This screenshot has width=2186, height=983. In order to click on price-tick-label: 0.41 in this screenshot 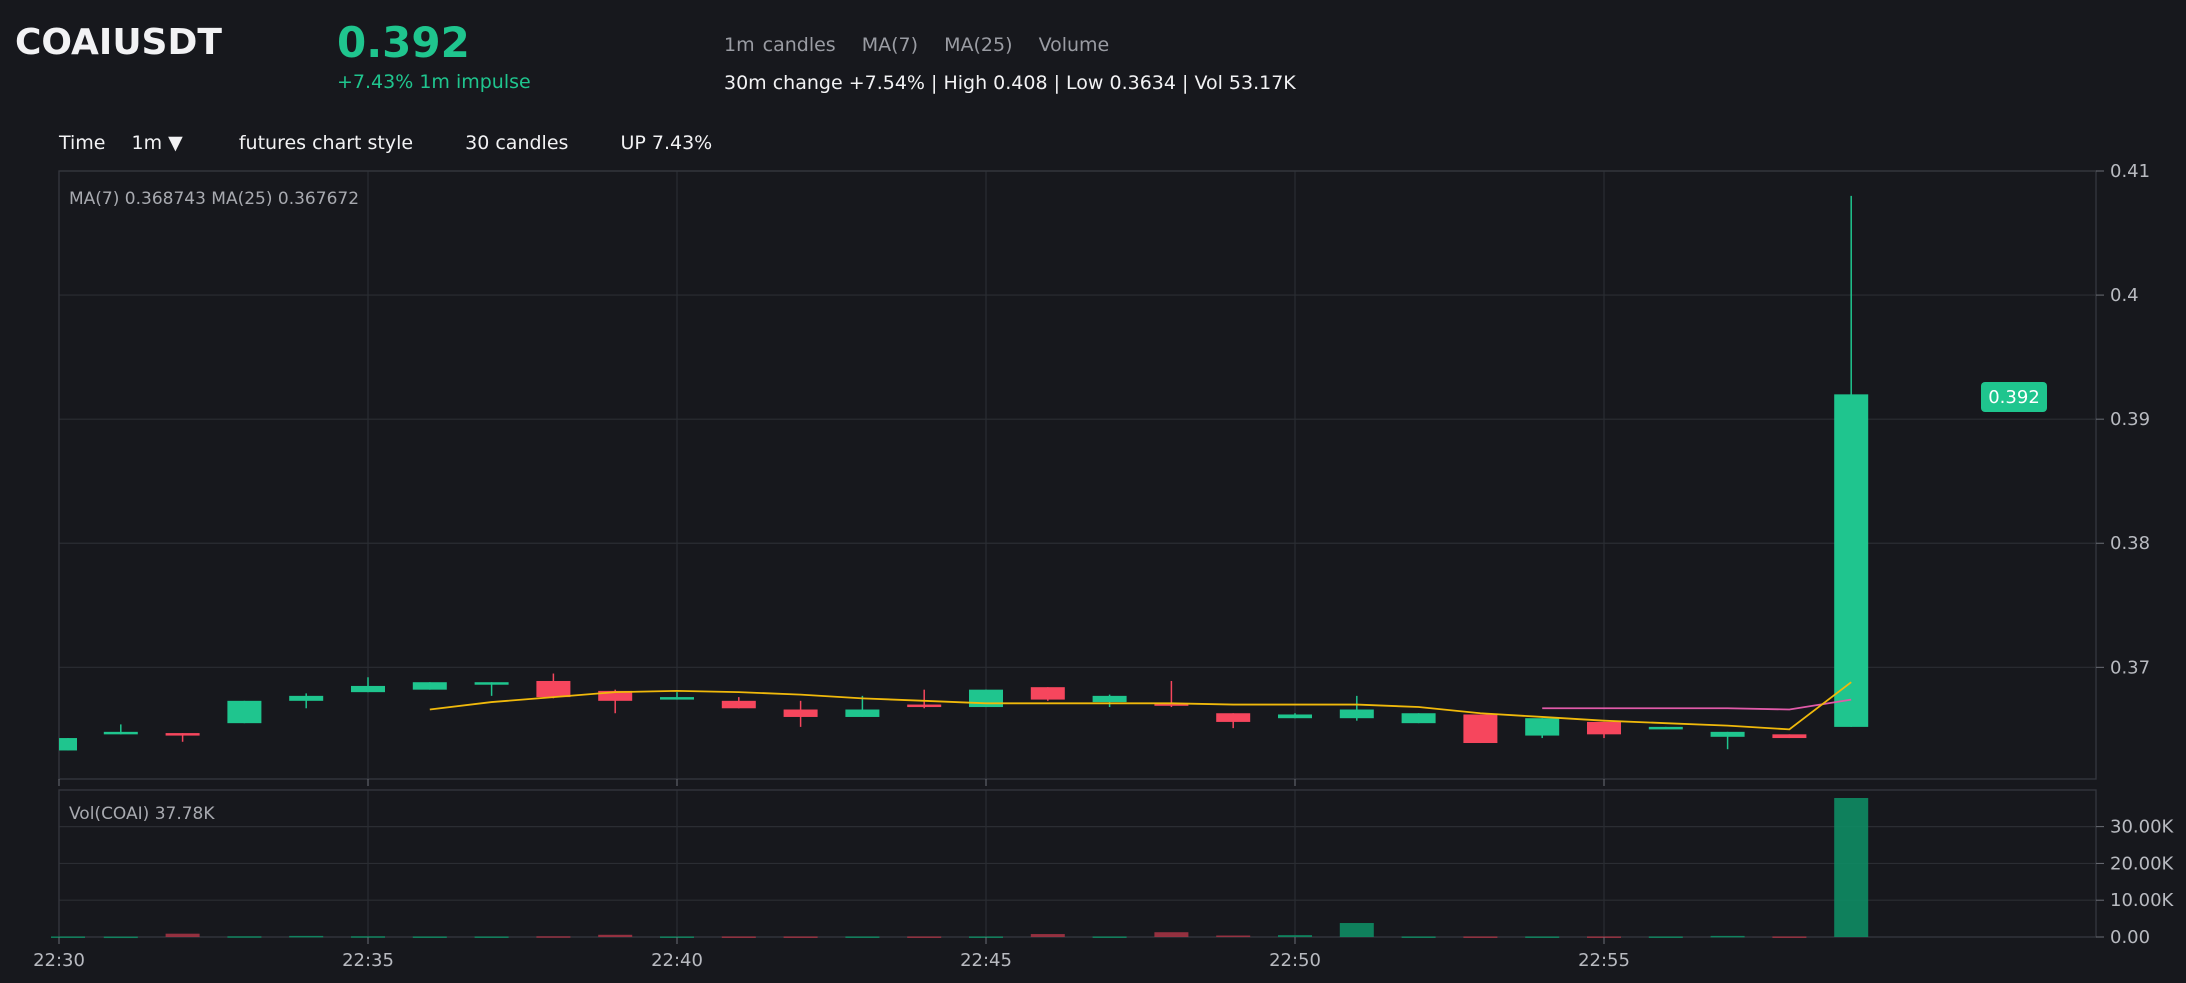, I will do `click(2130, 171)`.